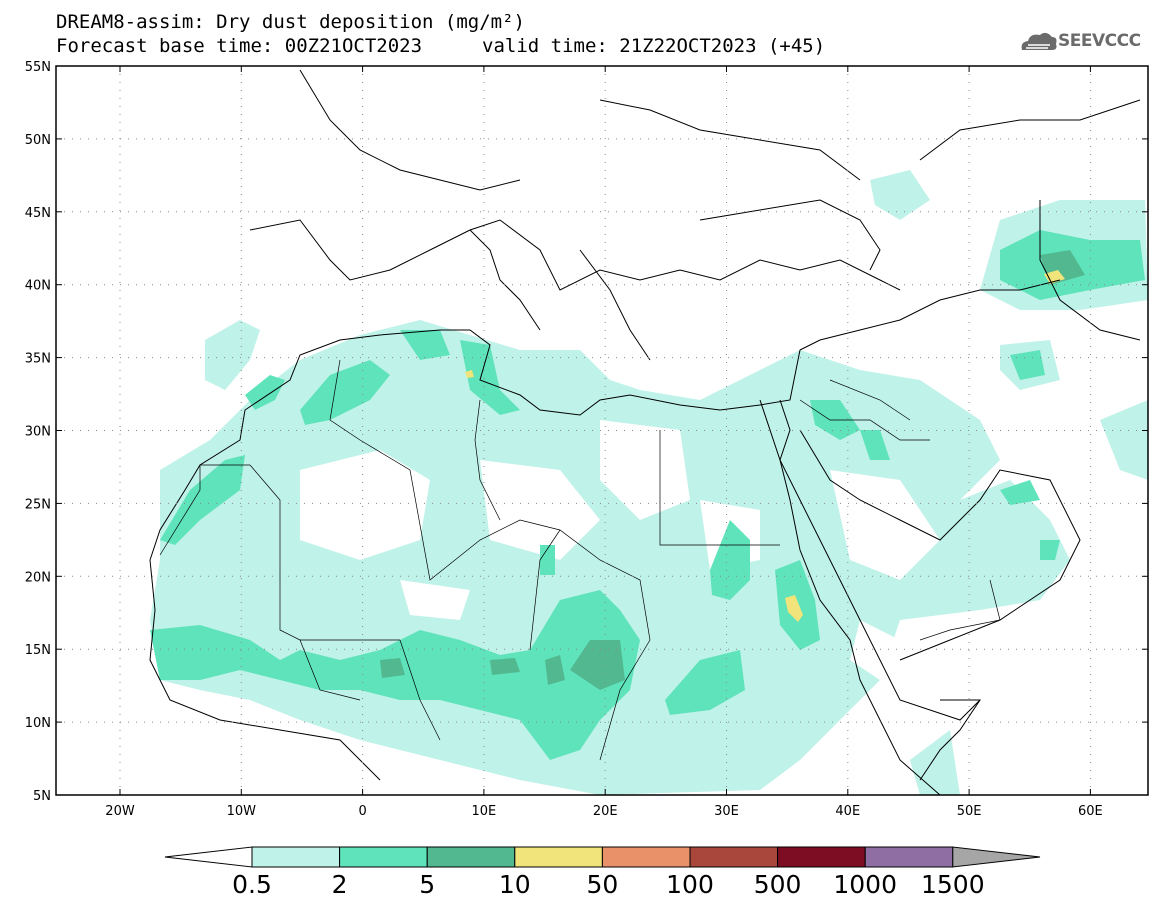  I want to click on colorbar-boxes, so click(602, 857).